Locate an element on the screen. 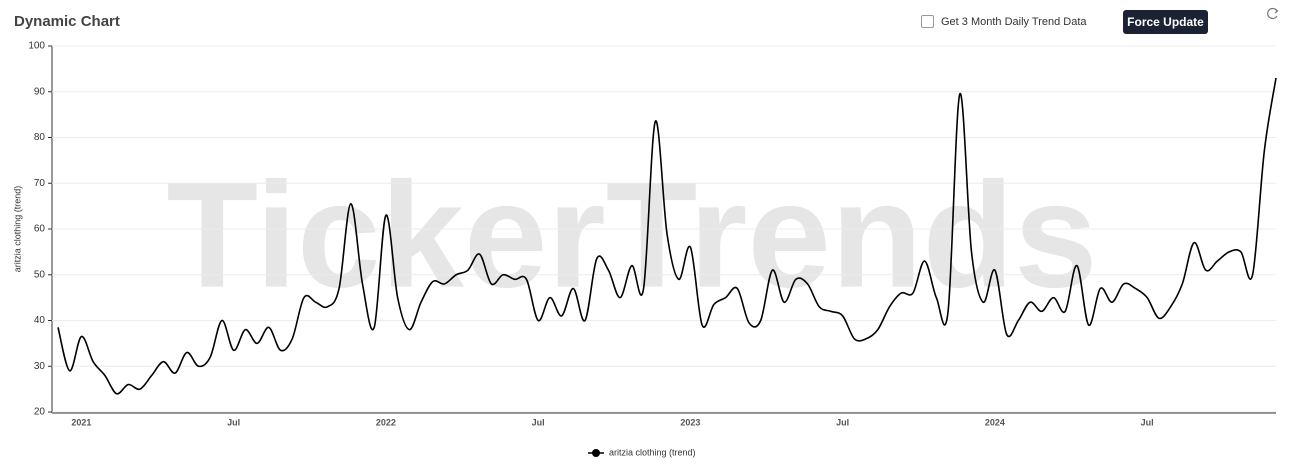  y-axis-label: aritzia clothing (trend) is located at coordinates (17, 229).